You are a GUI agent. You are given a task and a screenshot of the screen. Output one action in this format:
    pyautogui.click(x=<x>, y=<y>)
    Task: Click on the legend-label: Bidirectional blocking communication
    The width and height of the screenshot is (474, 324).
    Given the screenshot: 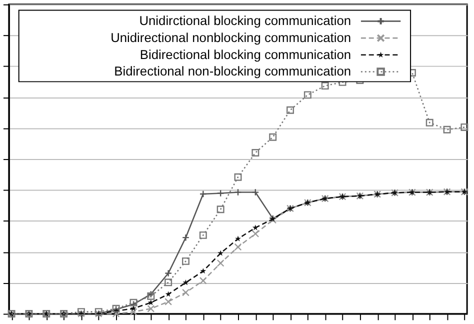 What is the action you would take?
    pyautogui.click(x=246, y=54)
    